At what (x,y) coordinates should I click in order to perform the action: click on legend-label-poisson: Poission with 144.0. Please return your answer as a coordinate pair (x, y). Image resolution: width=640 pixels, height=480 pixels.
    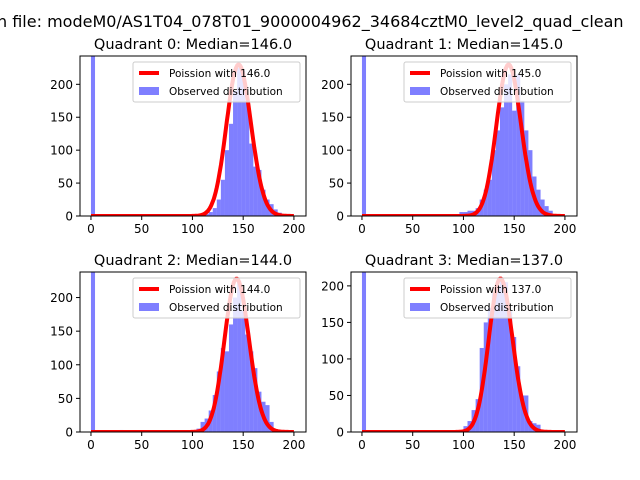
    Looking at the image, I should click on (219, 290).